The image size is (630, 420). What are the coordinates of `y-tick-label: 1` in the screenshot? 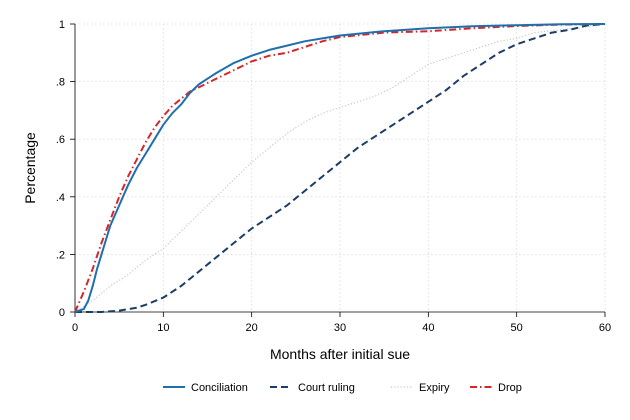 It's located at (62, 25).